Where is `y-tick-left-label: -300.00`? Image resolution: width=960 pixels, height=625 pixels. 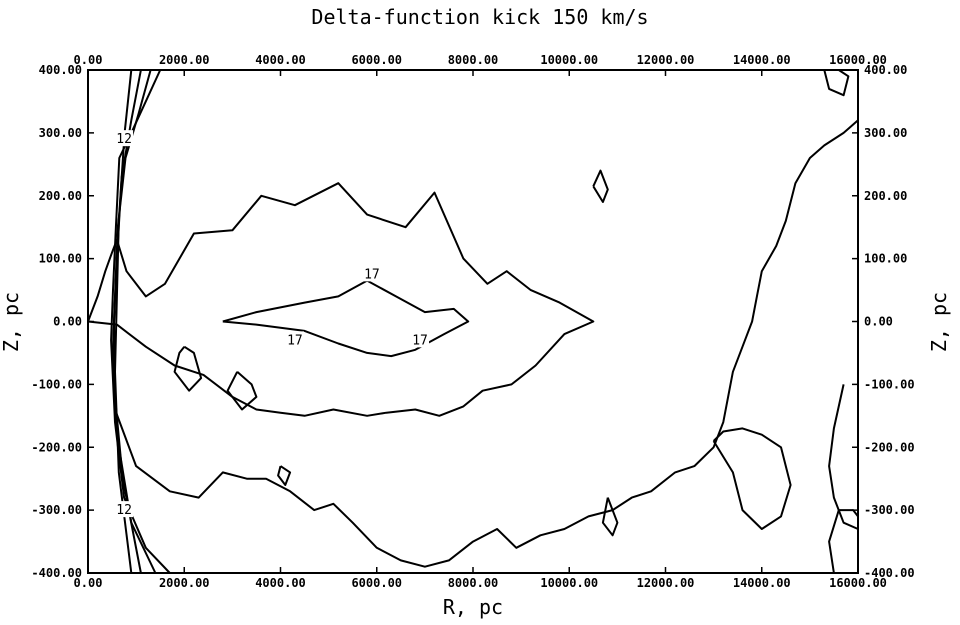 y-tick-left-label: -300.00 is located at coordinates (56, 510).